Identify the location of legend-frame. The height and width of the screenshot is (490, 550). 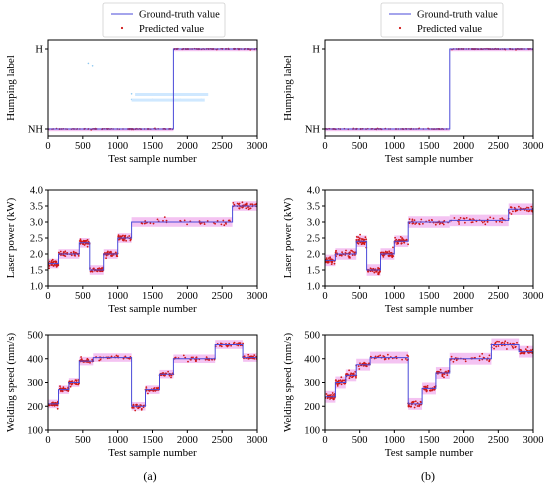
(442, 20).